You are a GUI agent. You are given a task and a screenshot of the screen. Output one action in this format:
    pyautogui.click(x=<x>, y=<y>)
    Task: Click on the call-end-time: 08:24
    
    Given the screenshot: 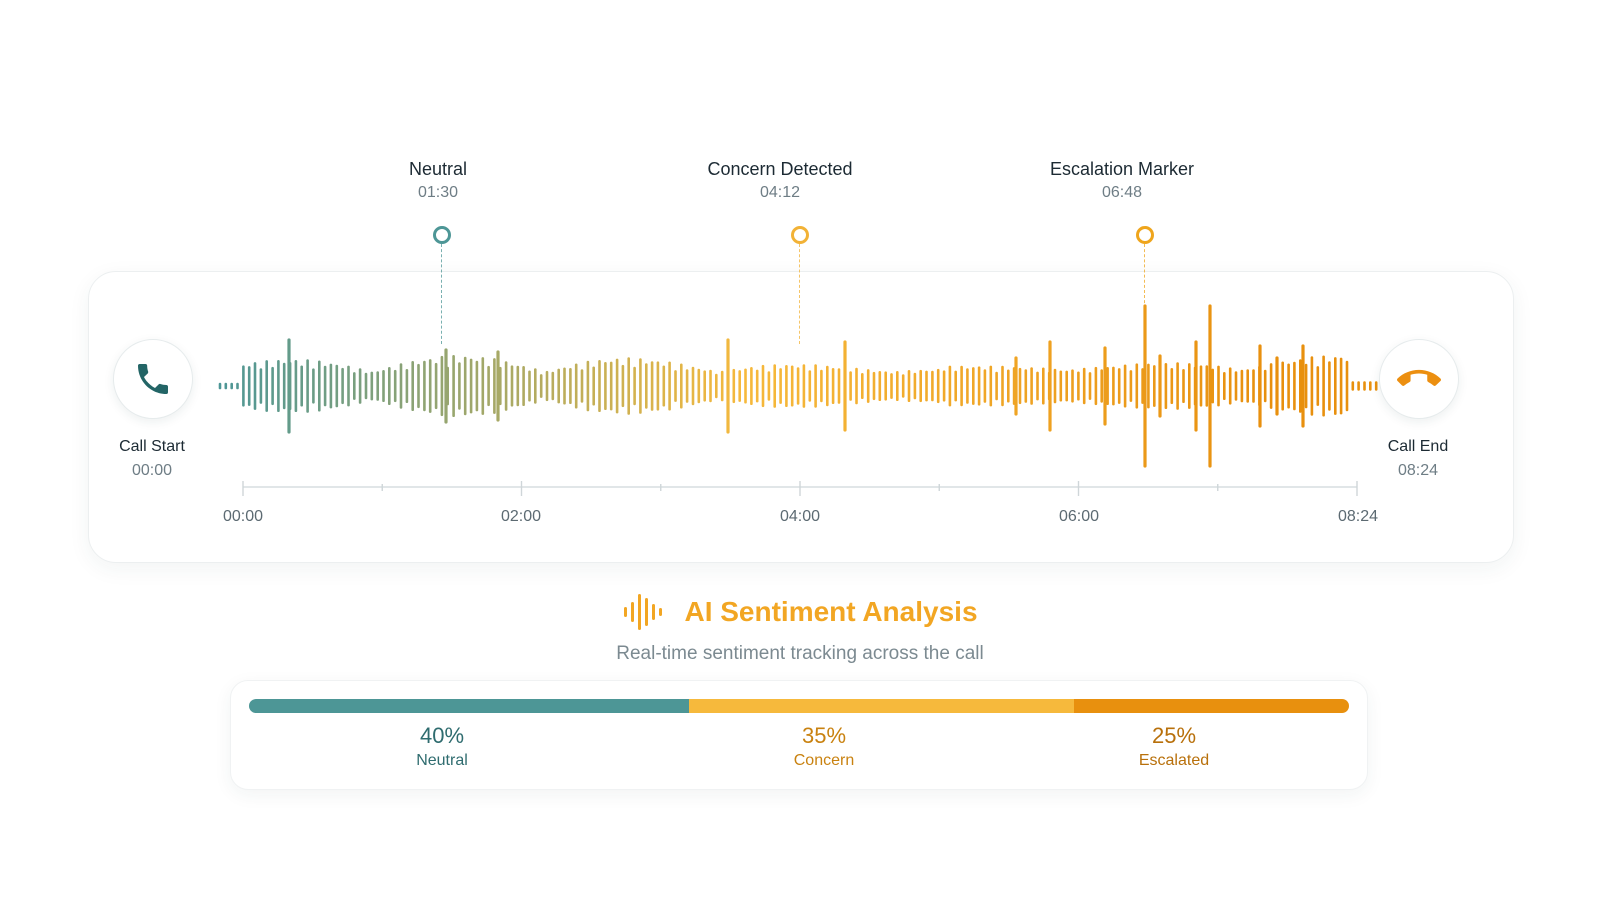 What is the action you would take?
    pyautogui.click(x=1418, y=470)
    